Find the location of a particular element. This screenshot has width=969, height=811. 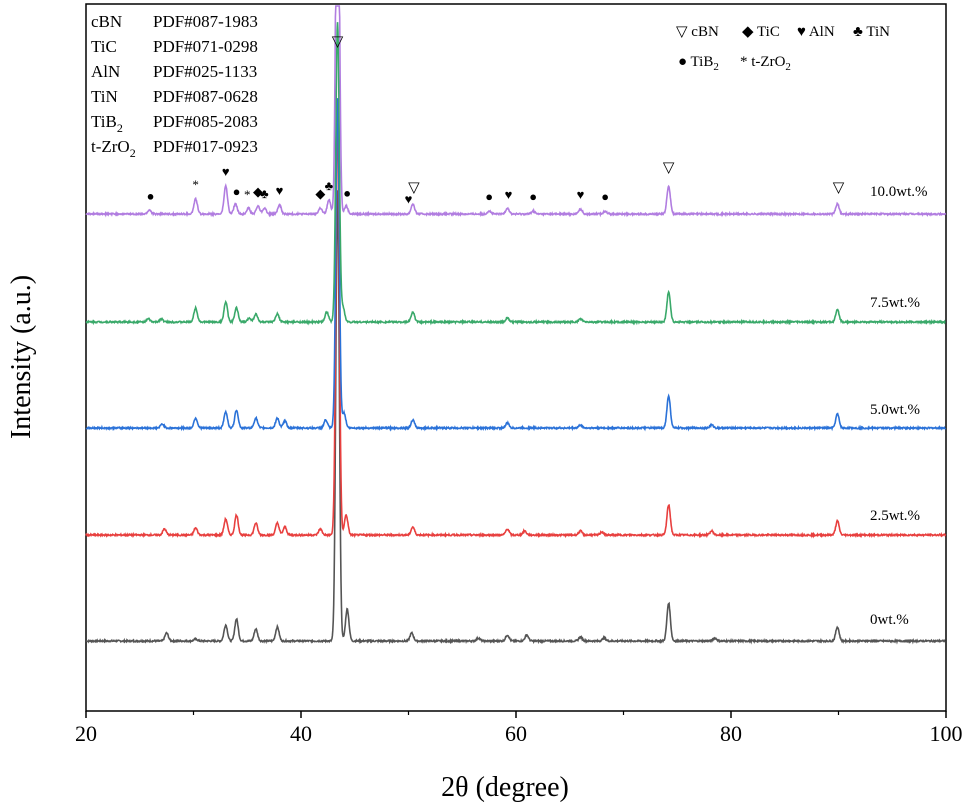

peak-marker-18: ● is located at coordinates (605, 196).